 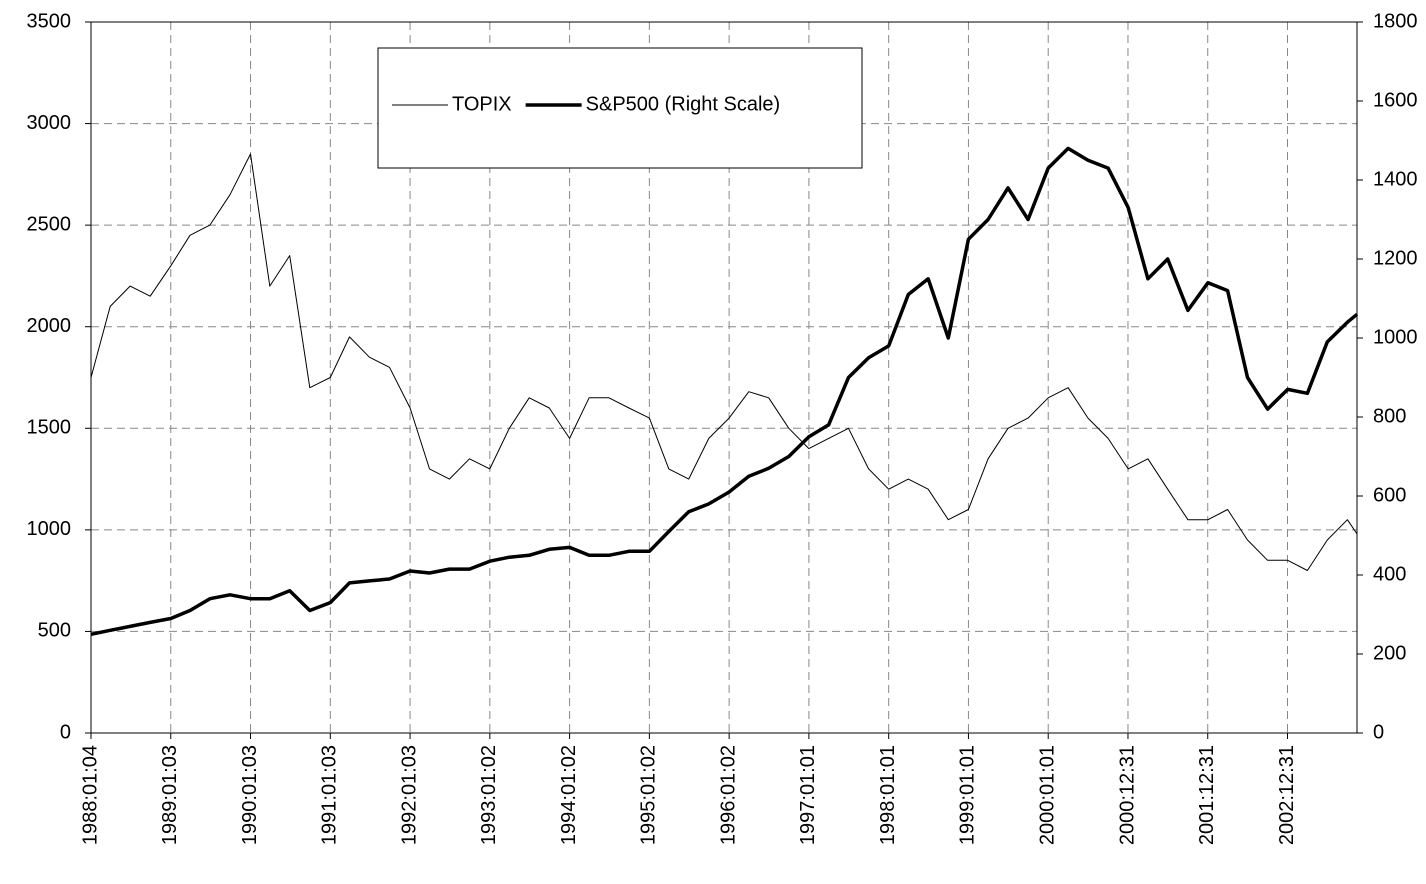 I want to click on y2-tick-label: 1600, so click(x=1395, y=100).